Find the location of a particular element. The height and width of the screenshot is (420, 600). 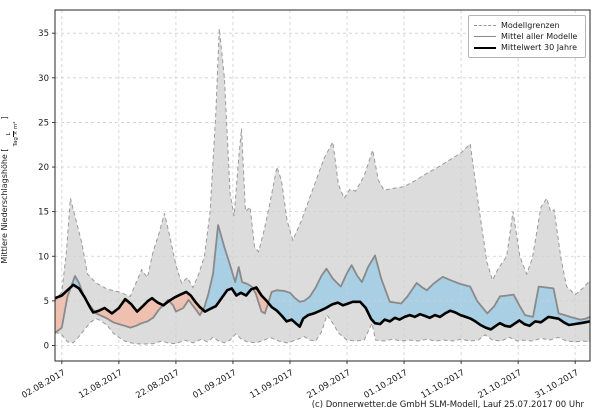

y-tick-label: 0 is located at coordinates (46, 346).